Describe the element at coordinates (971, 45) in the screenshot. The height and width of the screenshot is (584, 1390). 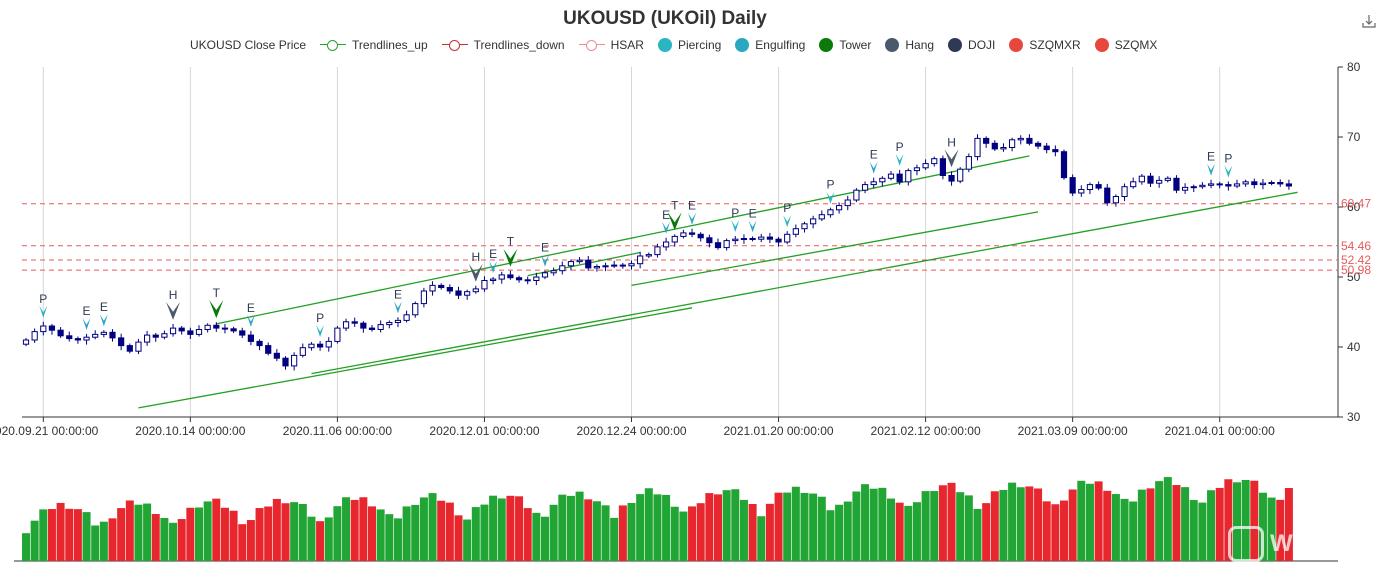
I see `legend-item: DOJI` at that location.